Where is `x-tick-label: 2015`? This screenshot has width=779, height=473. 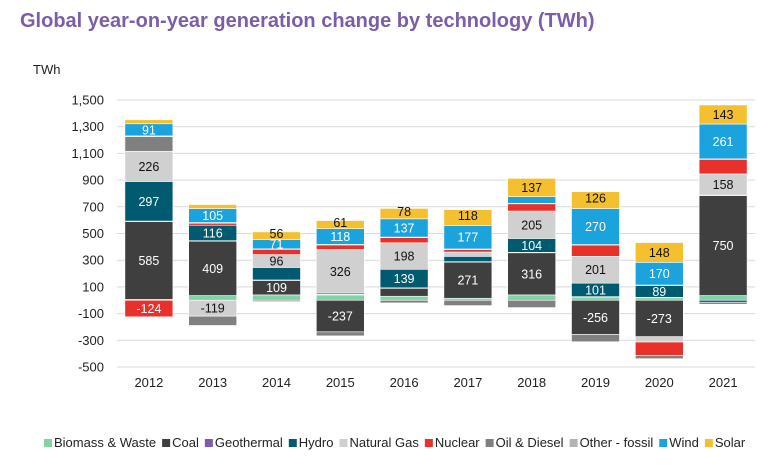 x-tick-label: 2015 is located at coordinates (340, 382).